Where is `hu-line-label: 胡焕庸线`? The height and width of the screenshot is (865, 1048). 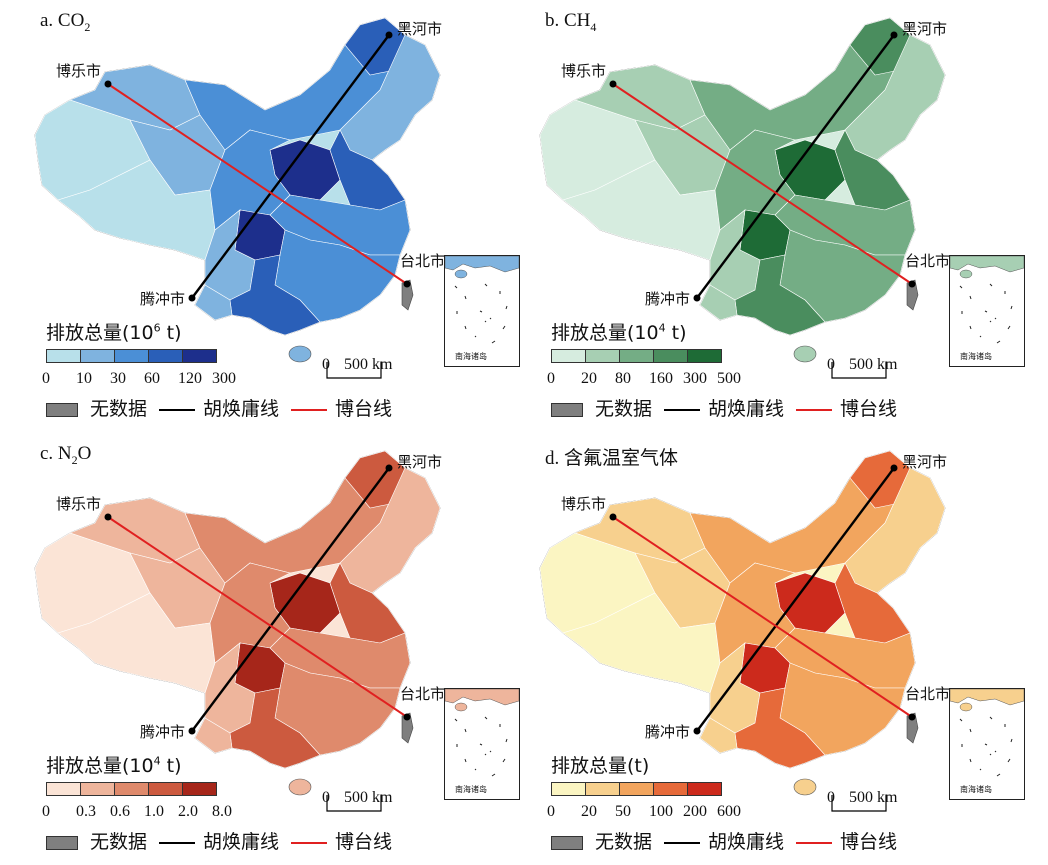 hu-line-label: 胡焕庸线 is located at coordinates (746, 409).